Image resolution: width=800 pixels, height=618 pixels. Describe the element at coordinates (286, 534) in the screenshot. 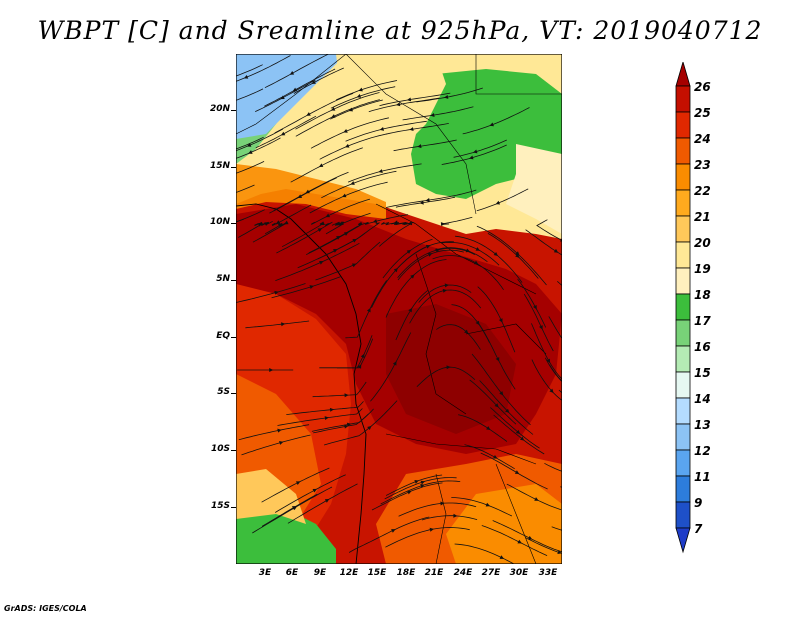

I see `field-zone-sw-green` at that location.